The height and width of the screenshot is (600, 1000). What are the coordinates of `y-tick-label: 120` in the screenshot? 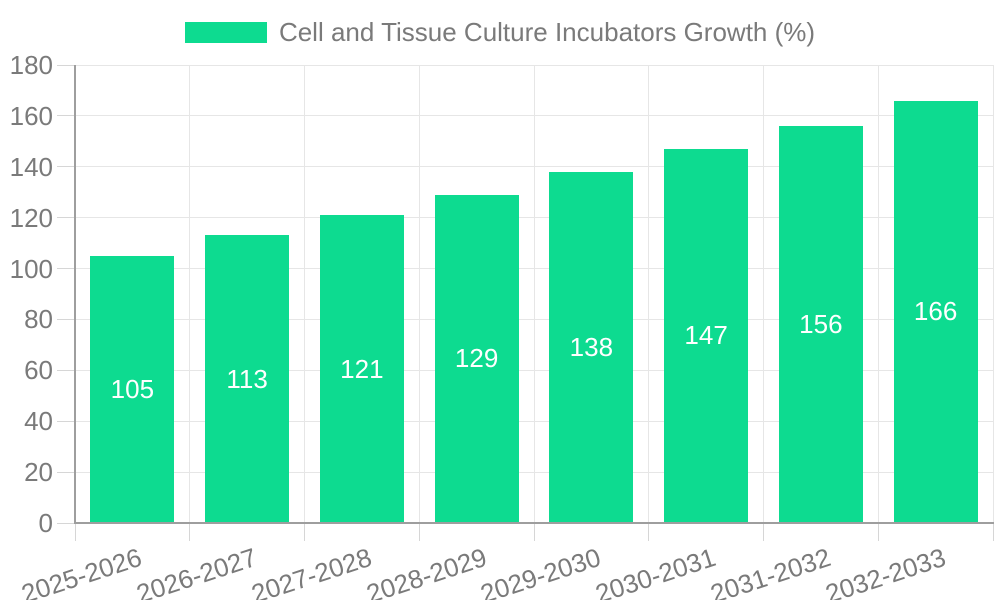 It's located at (31, 217).